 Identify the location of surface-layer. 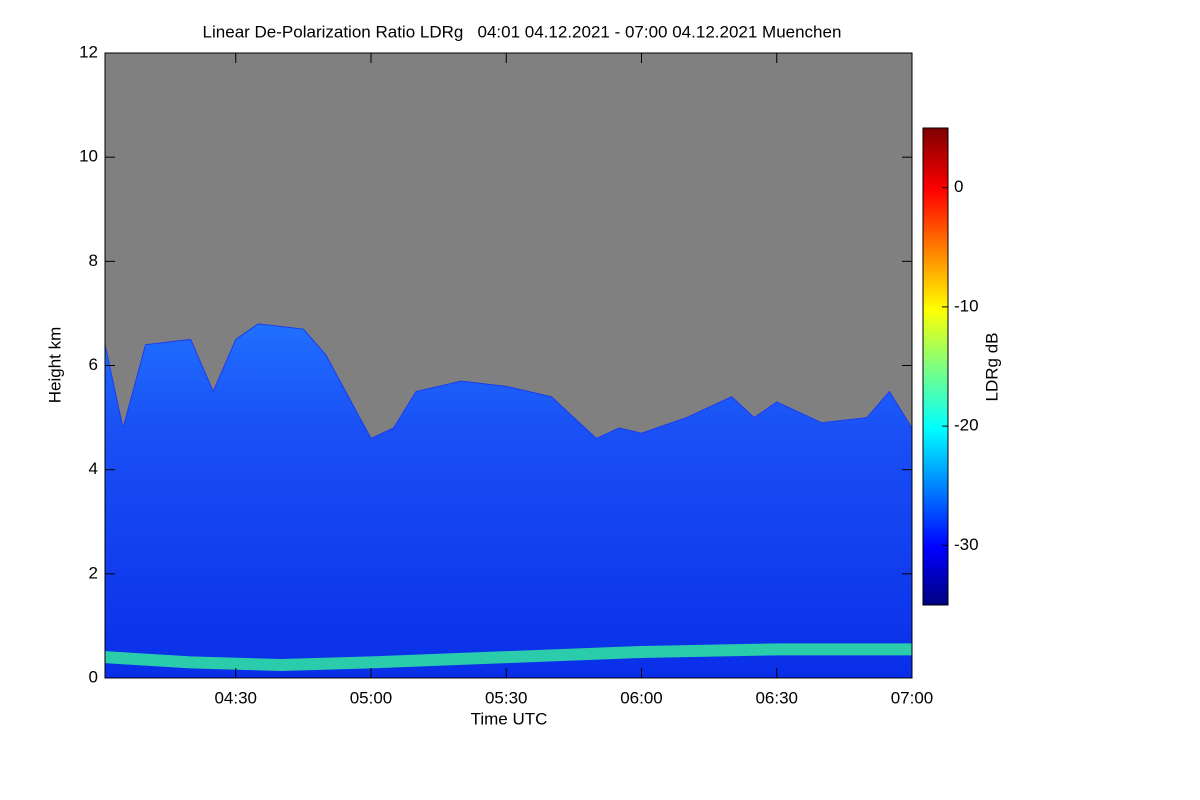
(508, 657).